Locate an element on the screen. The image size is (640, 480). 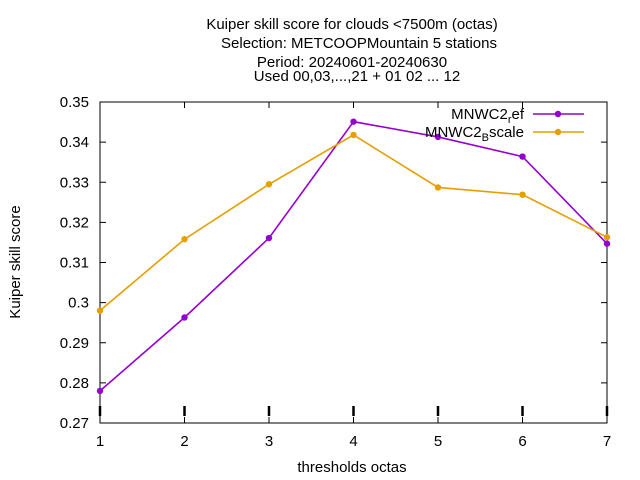
legend-label: MNWC2Bscale is located at coordinates (474, 134).